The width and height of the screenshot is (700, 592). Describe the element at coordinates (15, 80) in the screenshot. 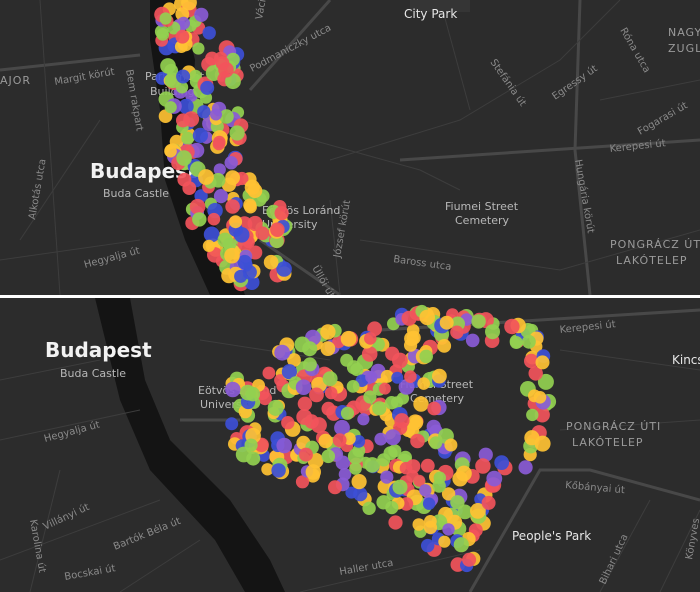

I see `district-label: AJOR` at that location.